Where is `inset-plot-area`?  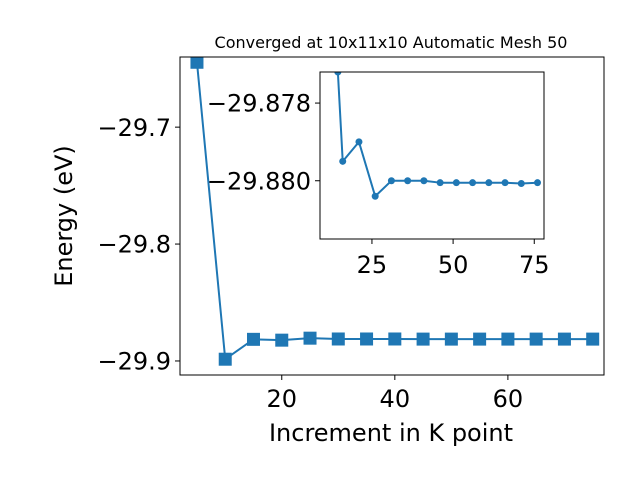
inset-plot-area is located at coordinates (438, 136).